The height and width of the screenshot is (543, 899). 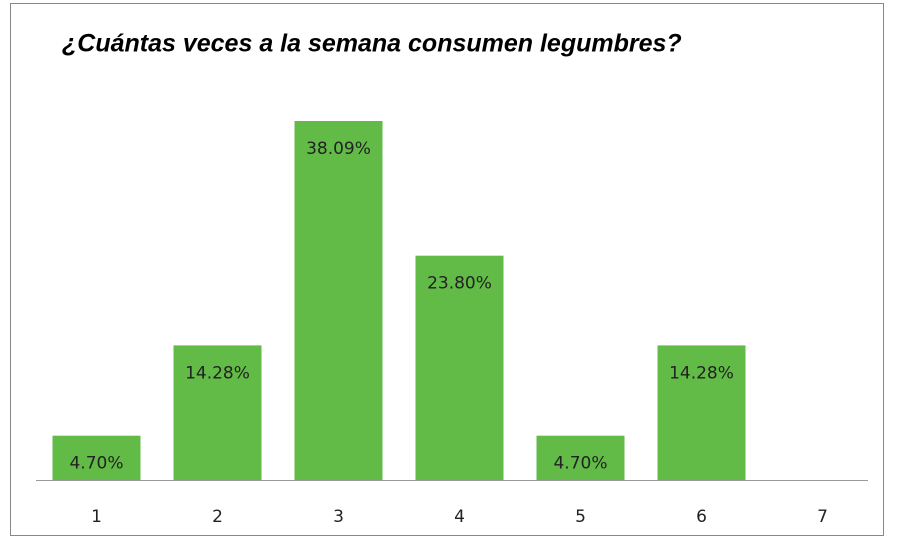 What do you see at coordinates (217, 517) in the screenshot?
I see `x-tick-label: 2` at bounding box center [217, 517].